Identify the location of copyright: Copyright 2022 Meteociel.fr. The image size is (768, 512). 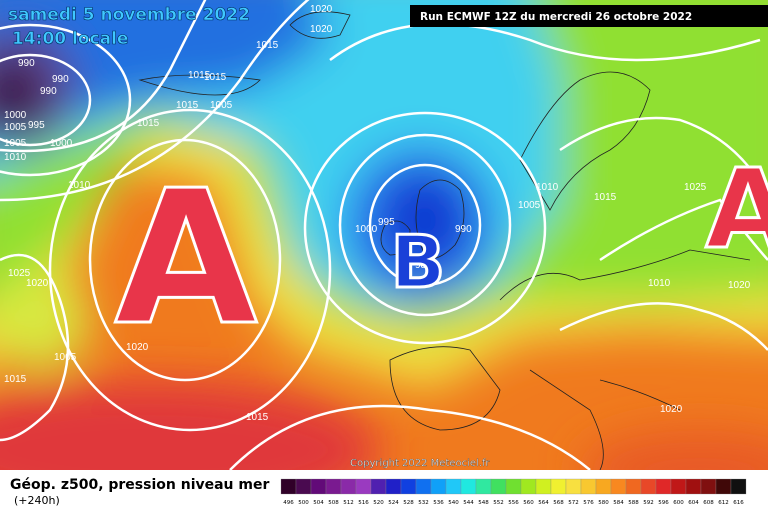
(420, 463).